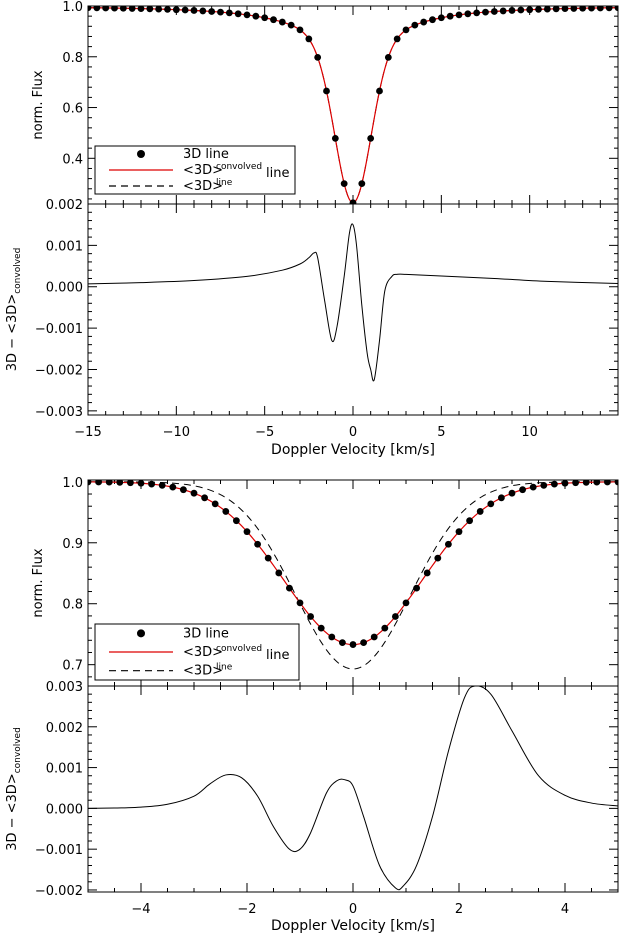 The height and width of the screenshot is (937, 620). I want to click on legend-dot-marker, so click(141, 633).